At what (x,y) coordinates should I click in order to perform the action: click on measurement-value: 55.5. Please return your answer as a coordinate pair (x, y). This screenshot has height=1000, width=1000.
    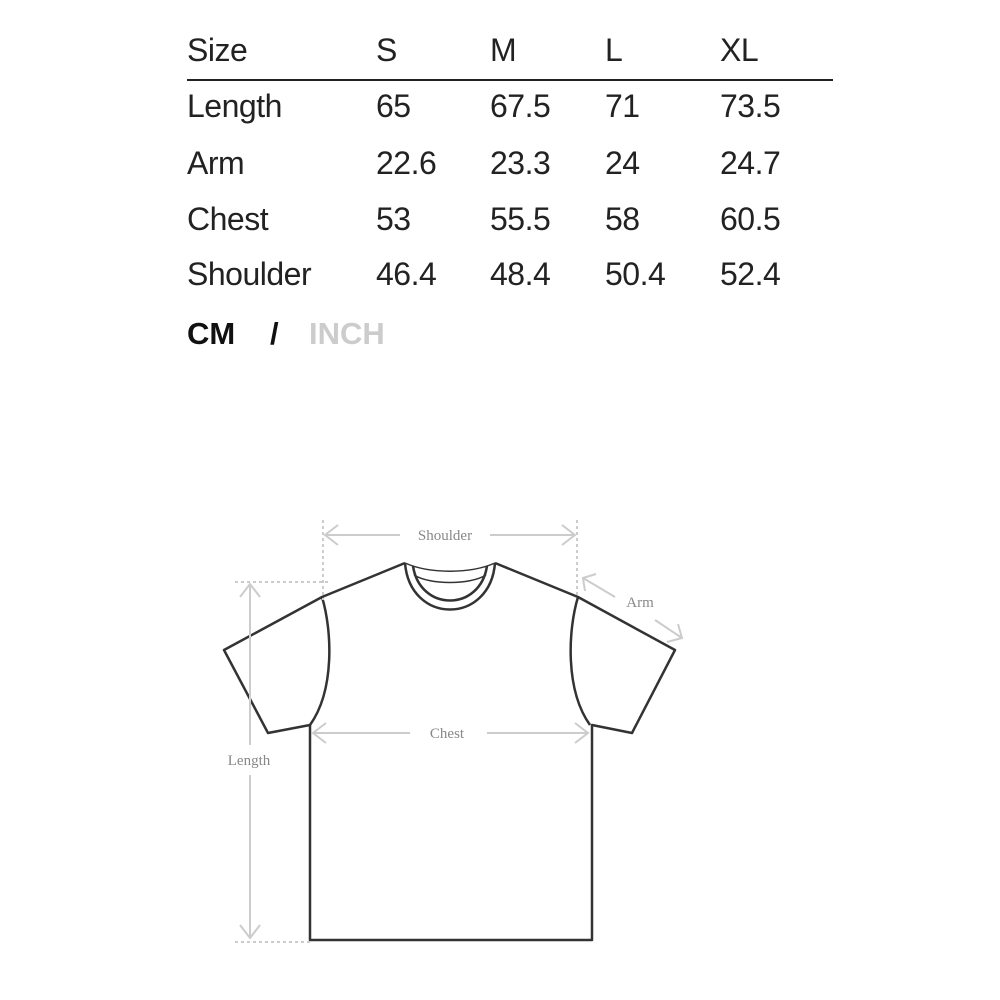
    Looking at the image, I should click on (520, 219).